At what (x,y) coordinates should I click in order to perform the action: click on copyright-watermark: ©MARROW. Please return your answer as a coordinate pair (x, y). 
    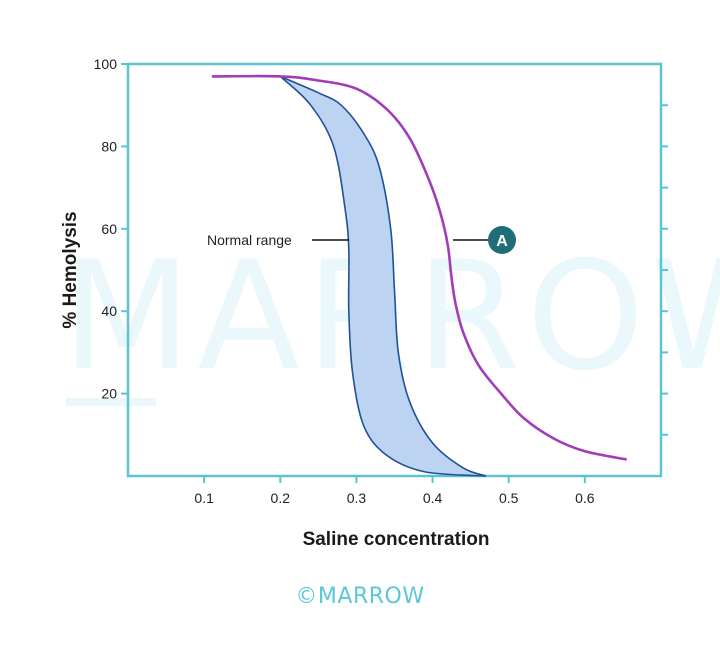
    Looking at the image, I should click on (360, 596).